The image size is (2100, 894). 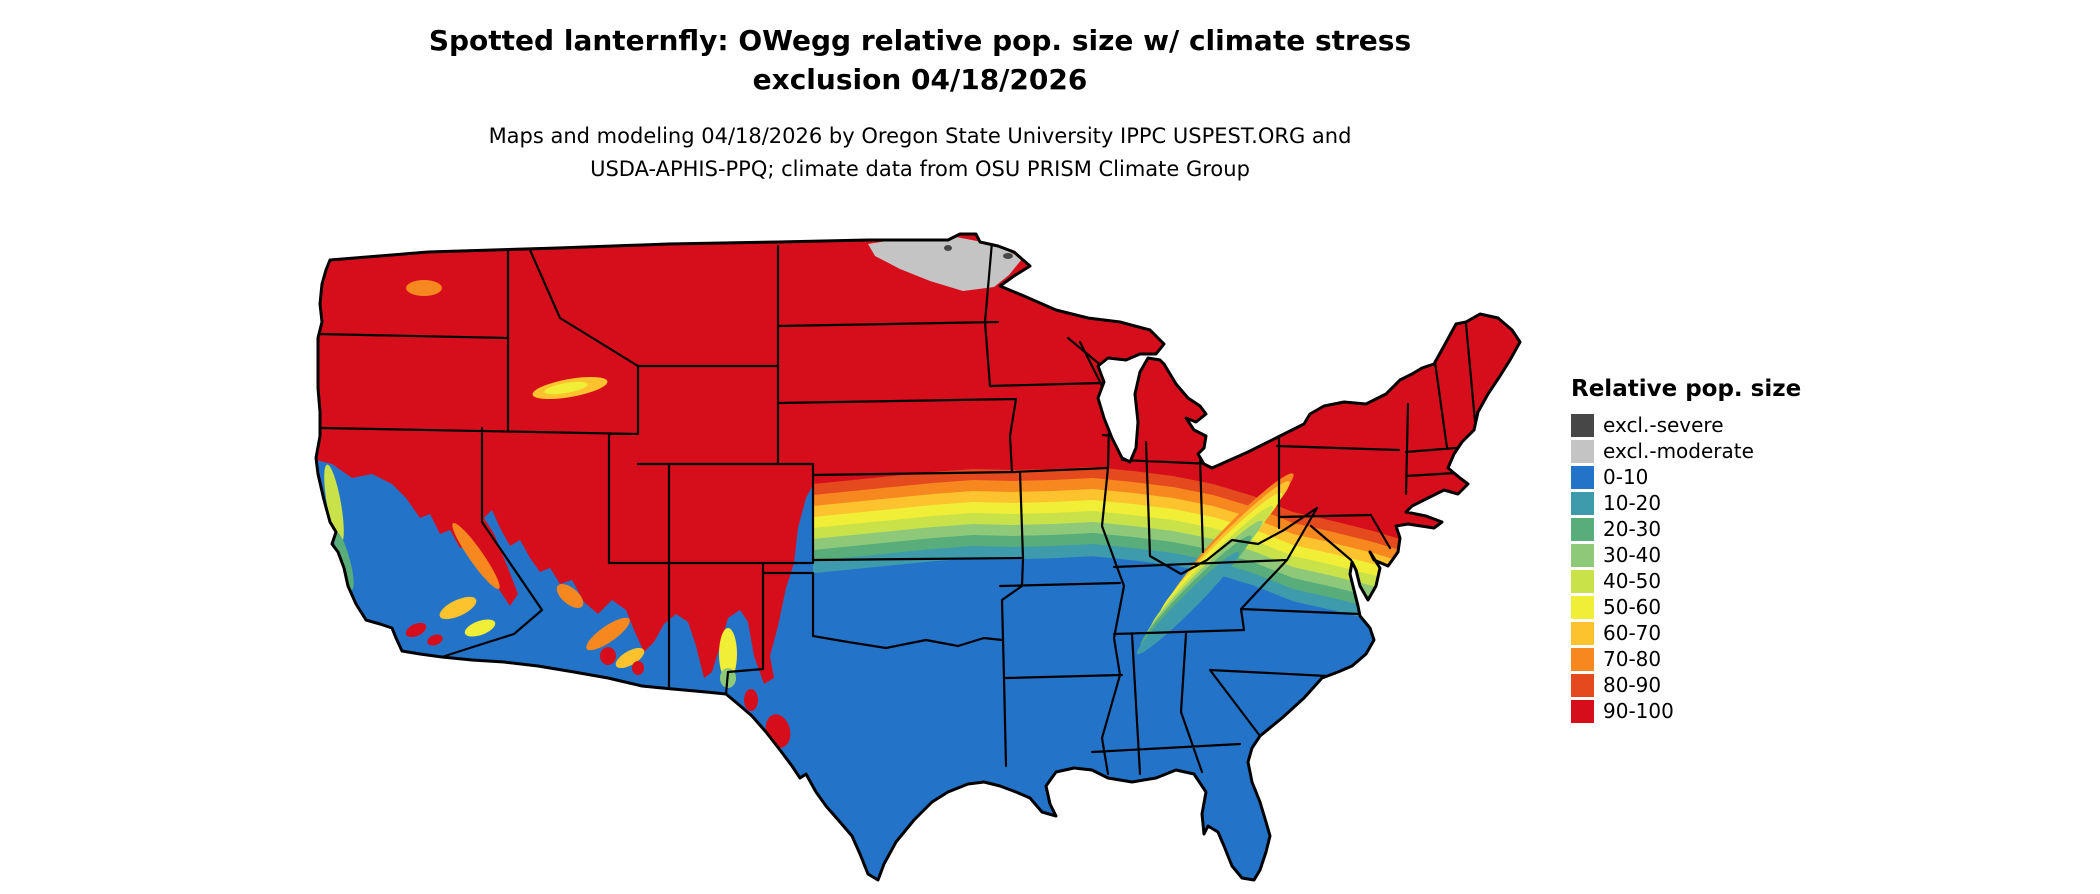 What do you see at coordinates (1632, 659) in the screenshot?
I see `legend-item-label: 70-80` at bounding box center [1632, 659].